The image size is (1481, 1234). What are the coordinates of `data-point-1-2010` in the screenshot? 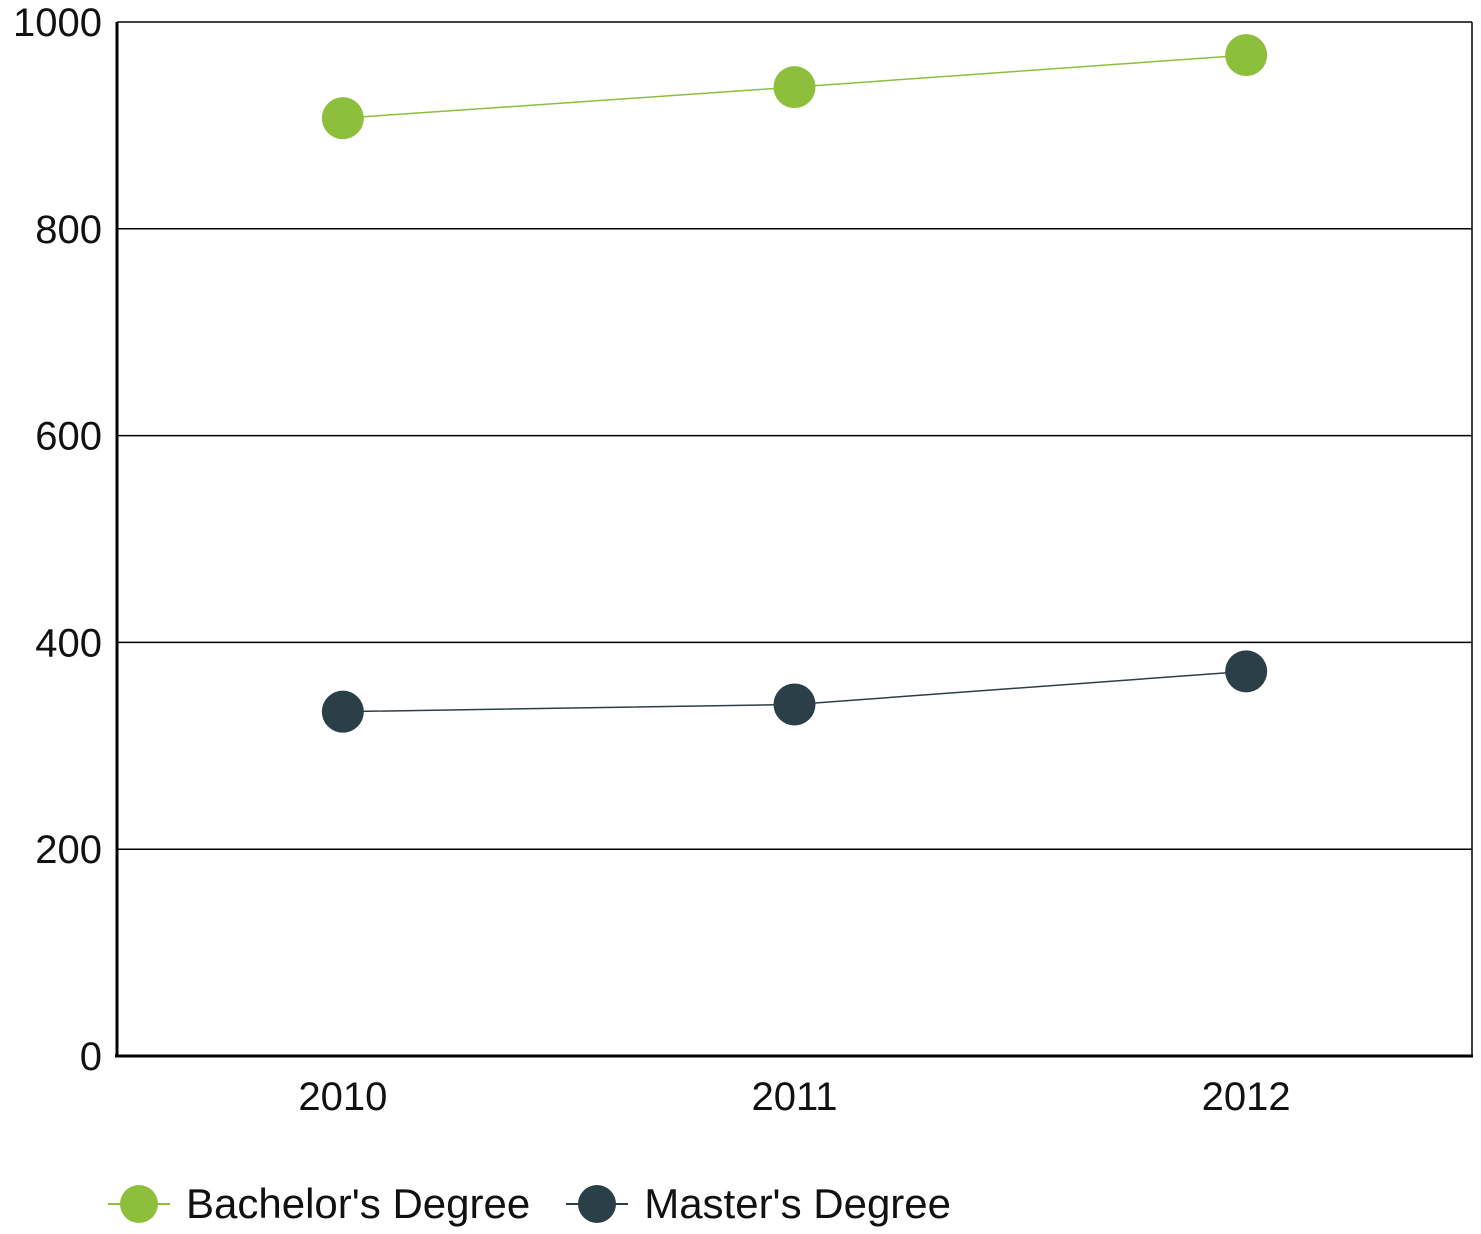 It's located at (342, 711).